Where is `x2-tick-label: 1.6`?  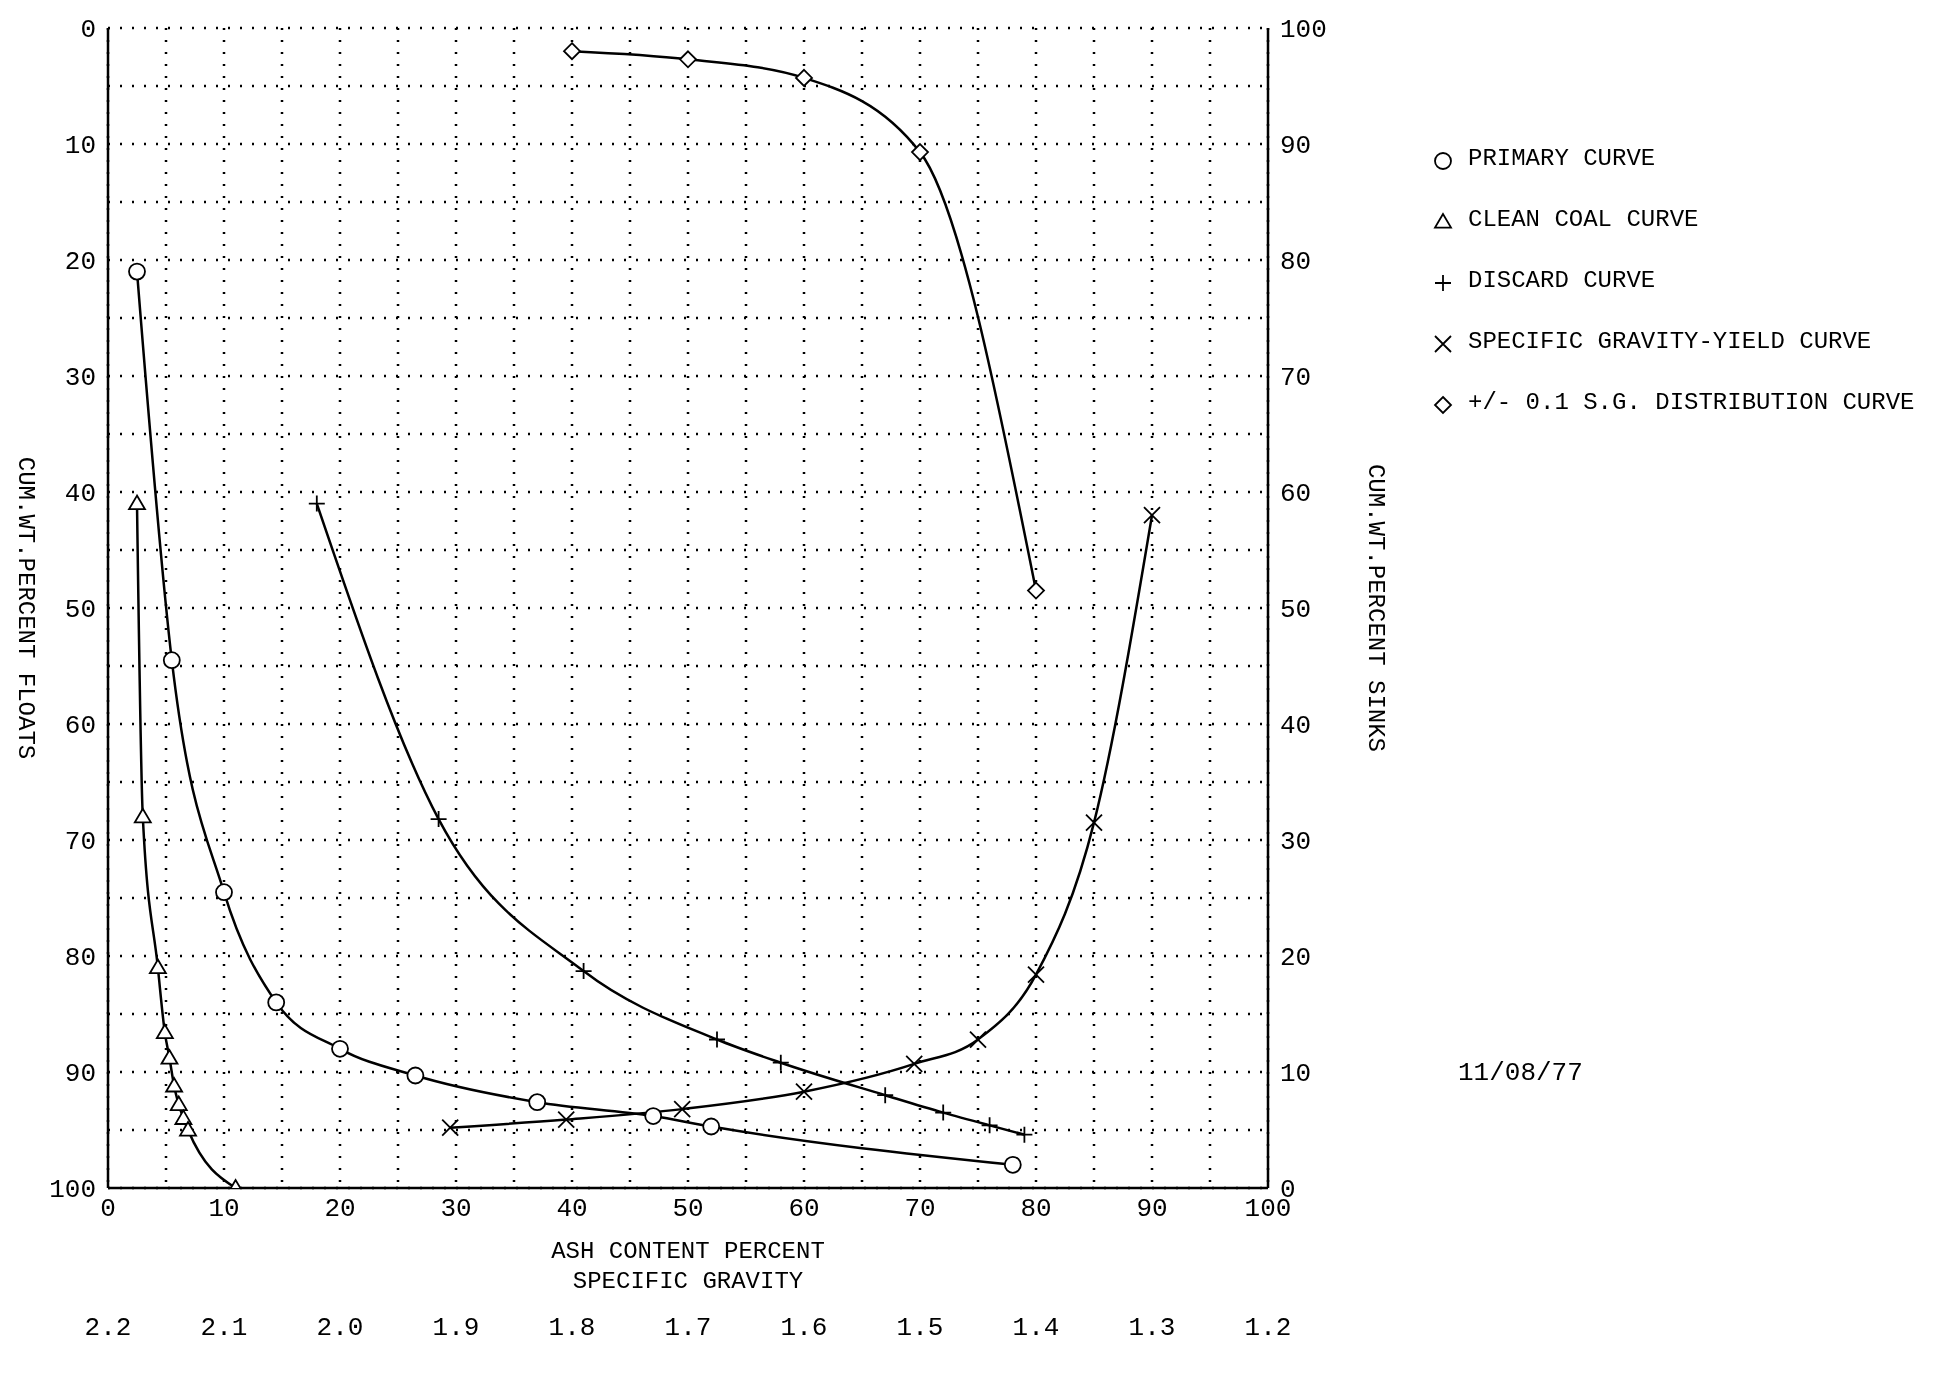
x2-tick-label: 1.6 is located at coordinates (804, 1328).